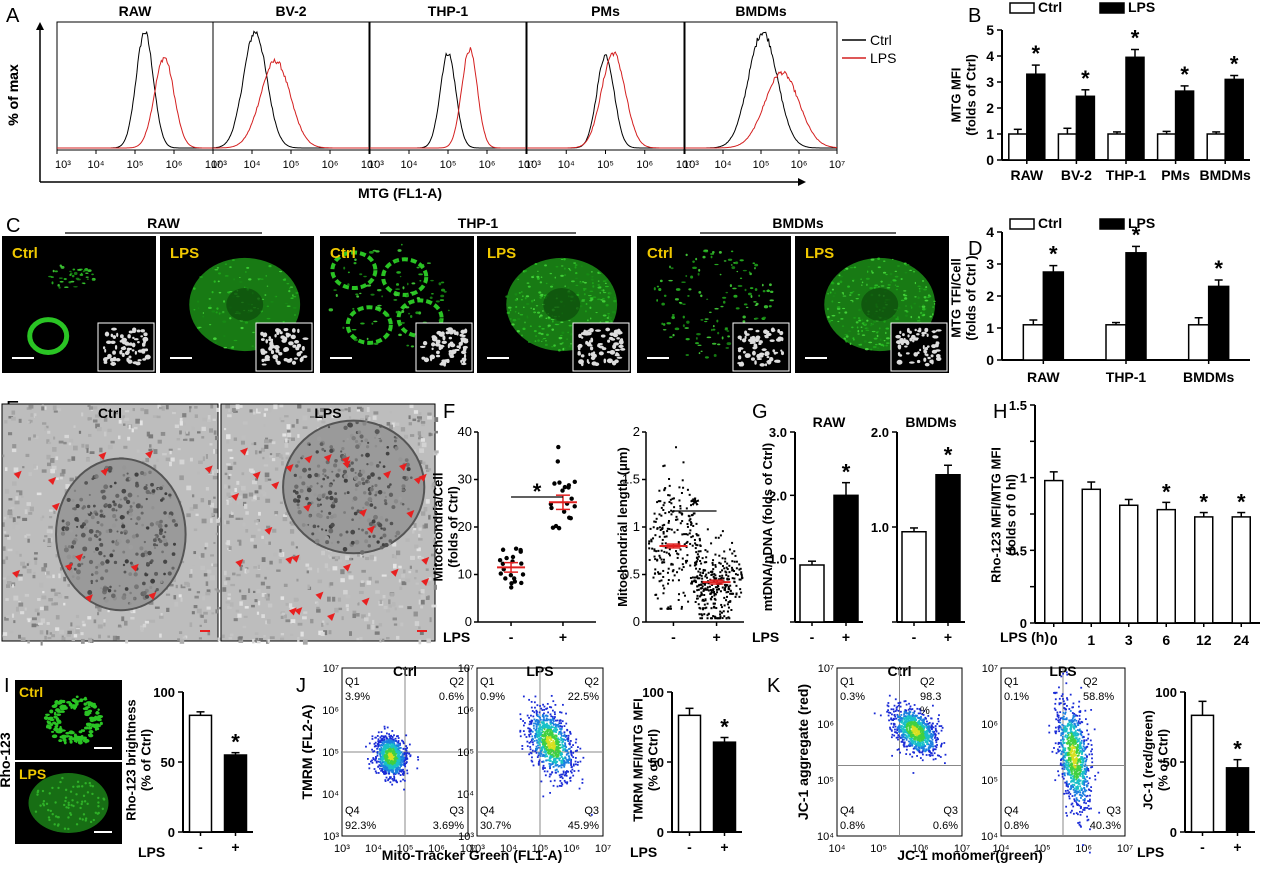 This screenshot has height=871, width=1270. I want to click on x-tick-label: 10⁴, so click(409, 165).